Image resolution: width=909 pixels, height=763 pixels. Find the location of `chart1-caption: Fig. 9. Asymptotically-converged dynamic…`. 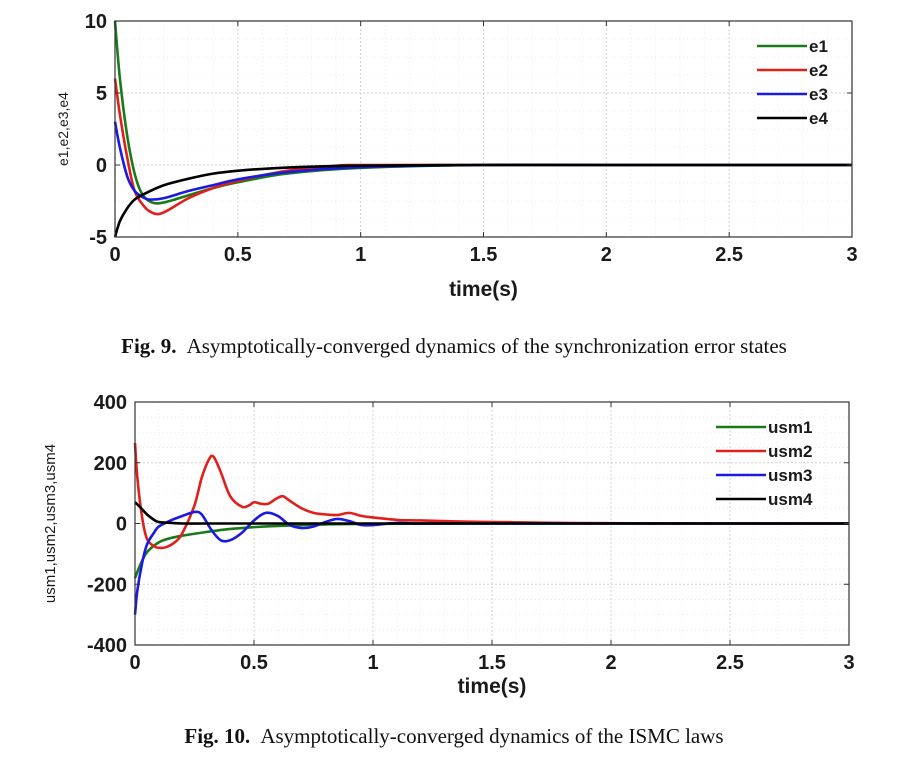

chart1-caption: Fig. 9. Asymptotically-converged dynamic… is located at coordinates (454, 346).